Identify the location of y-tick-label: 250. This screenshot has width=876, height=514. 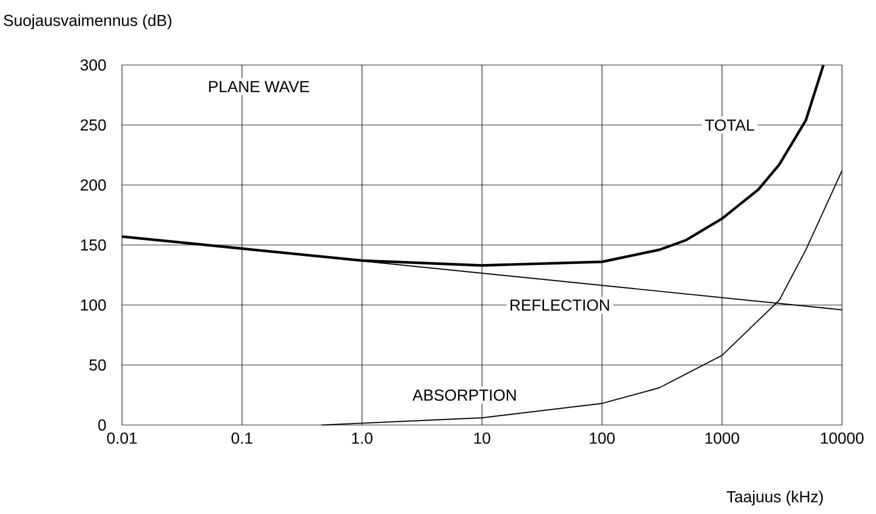
(93, 125).